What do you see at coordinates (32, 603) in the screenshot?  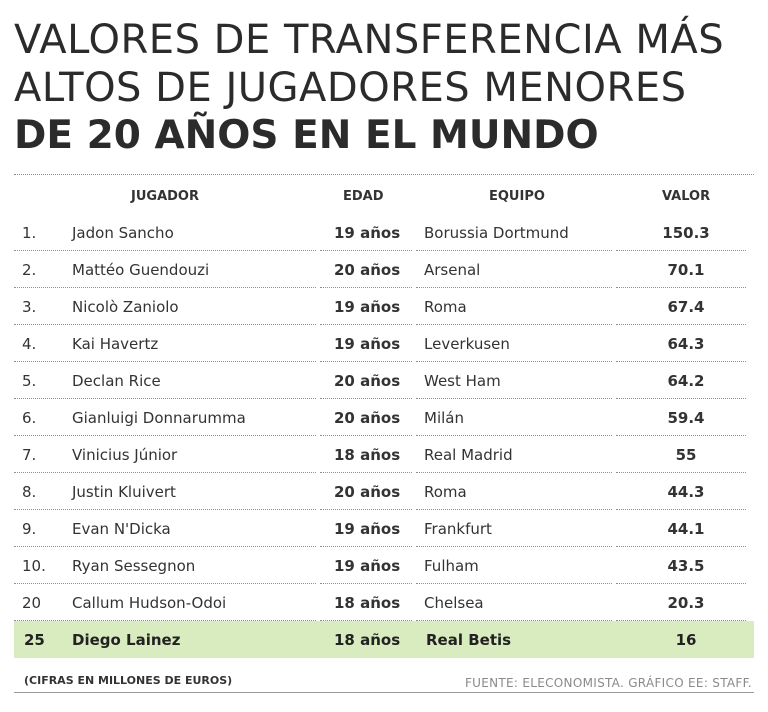 I see `rank-cell: 20` at bounding box center [32, 603].